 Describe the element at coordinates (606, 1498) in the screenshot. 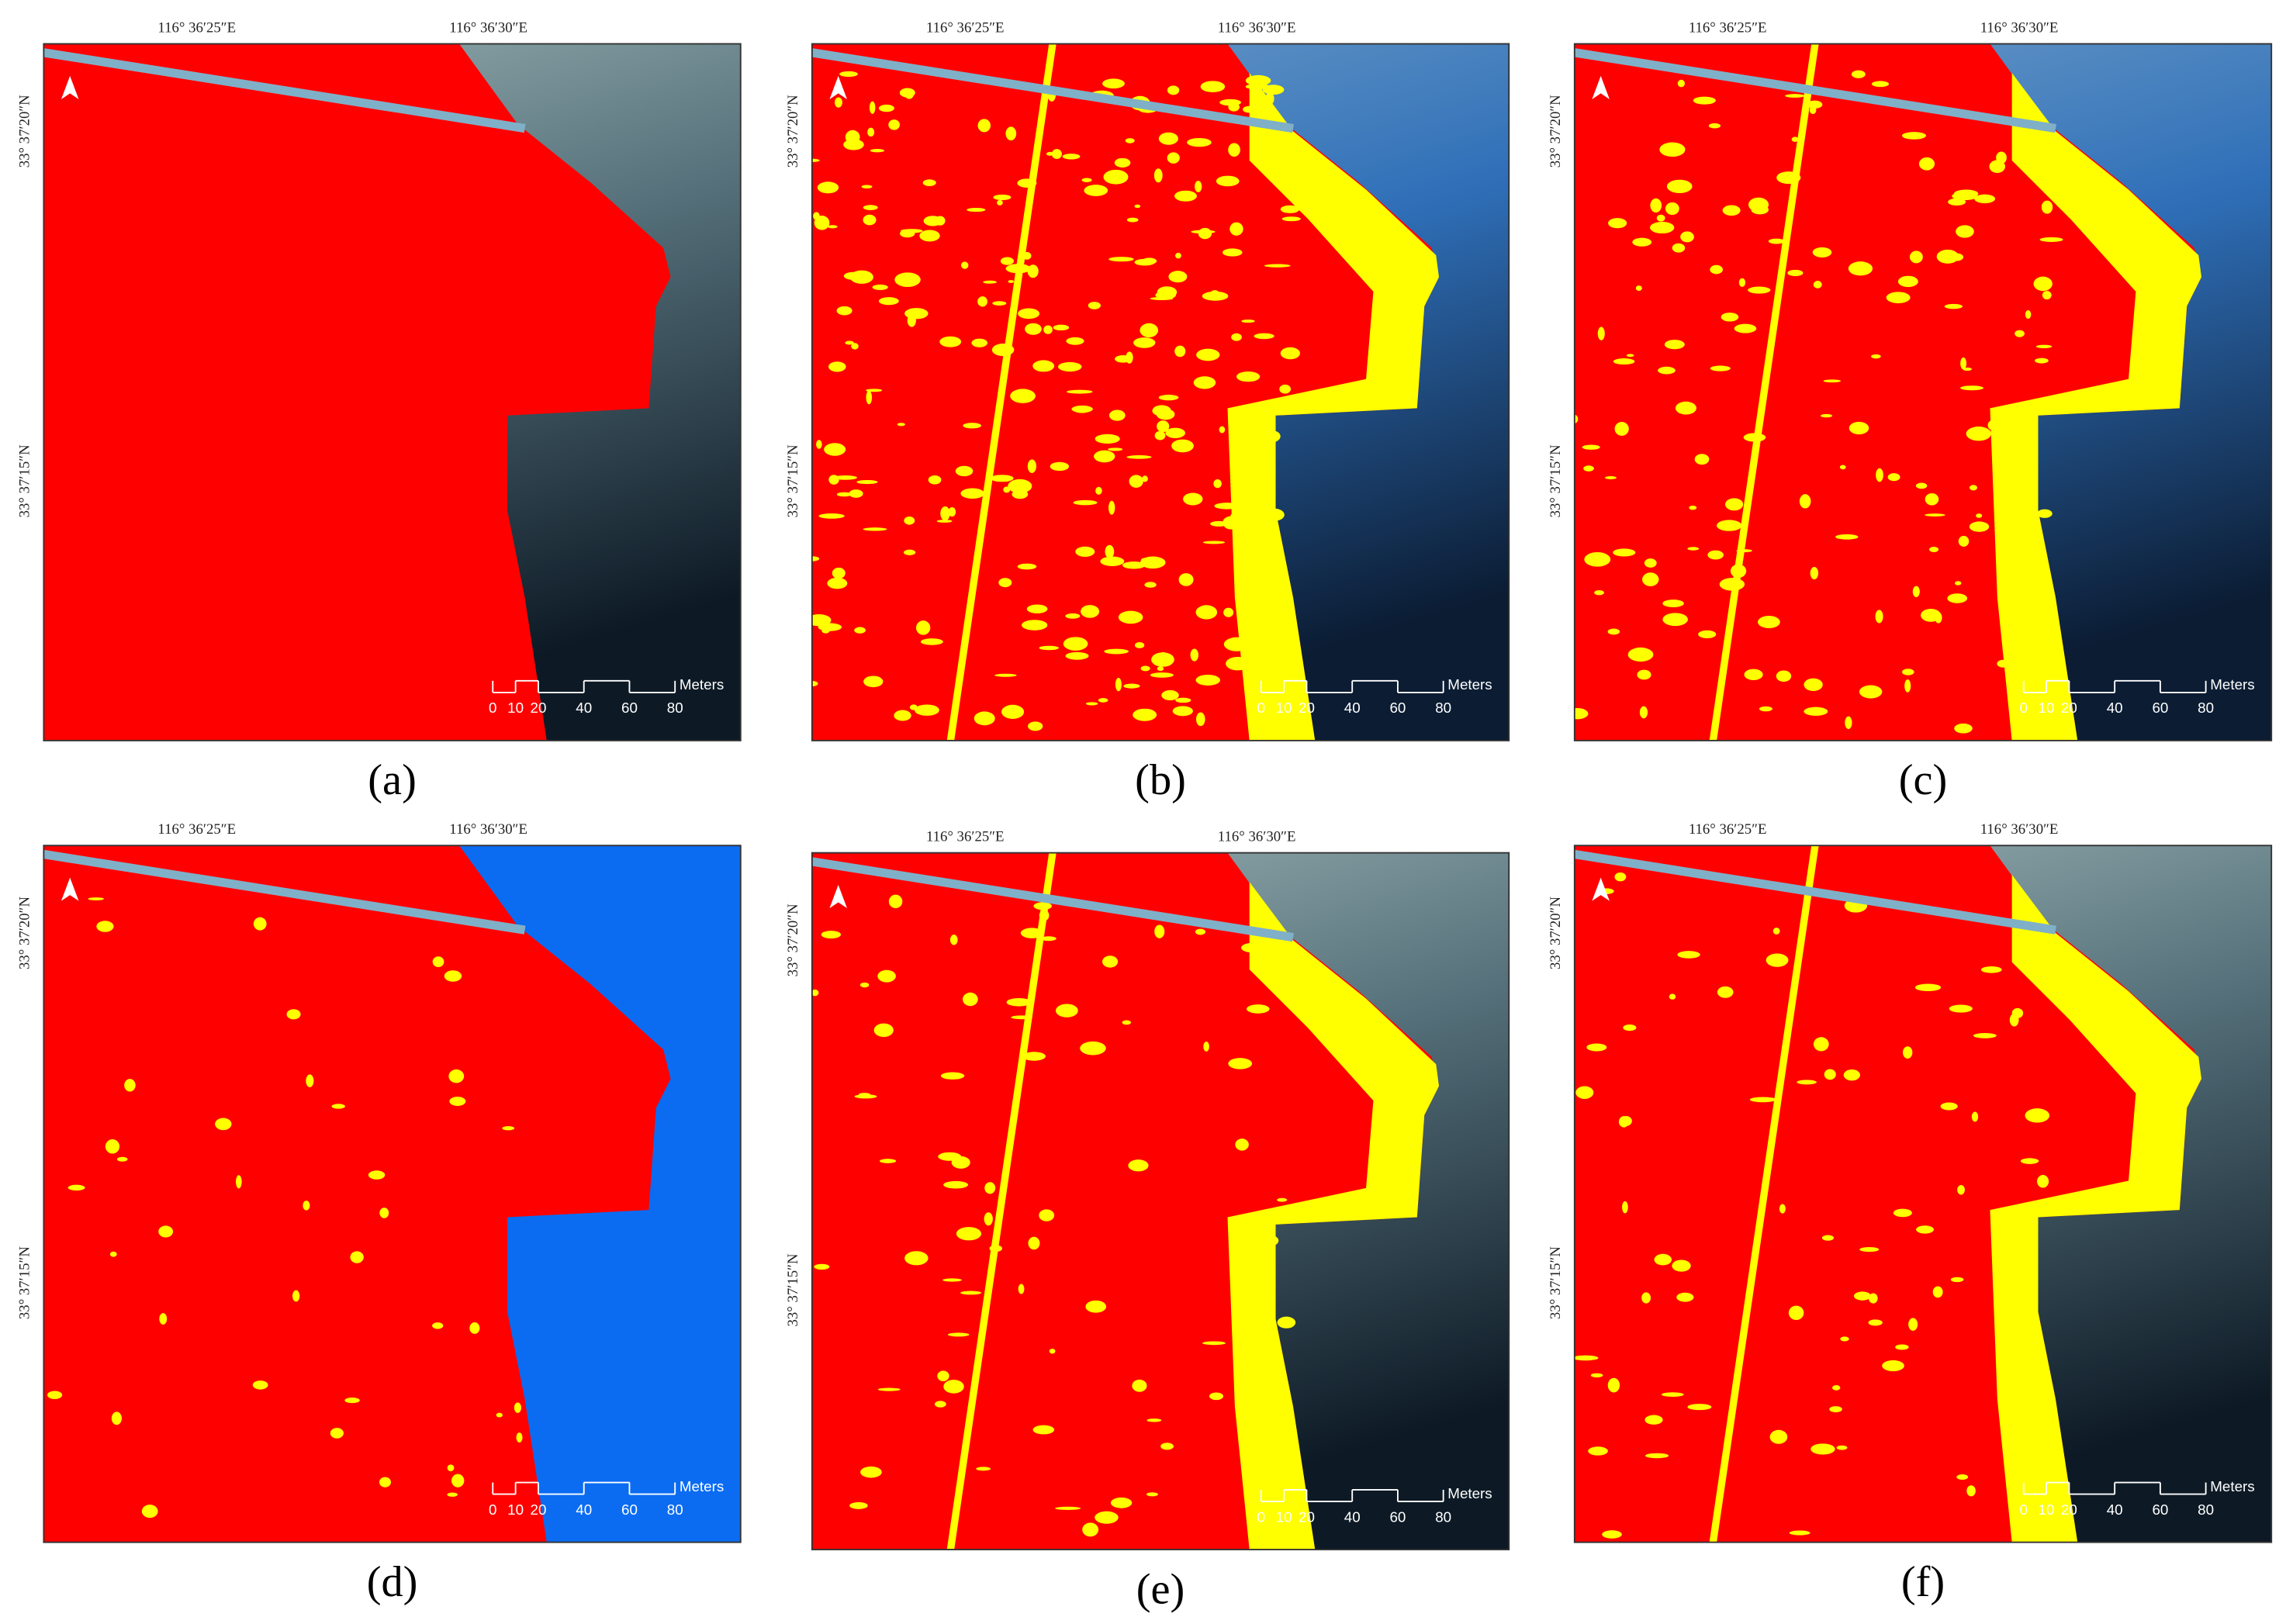

I see `scale-bar: 0 10 20 40 60 80 Meters` at that location.